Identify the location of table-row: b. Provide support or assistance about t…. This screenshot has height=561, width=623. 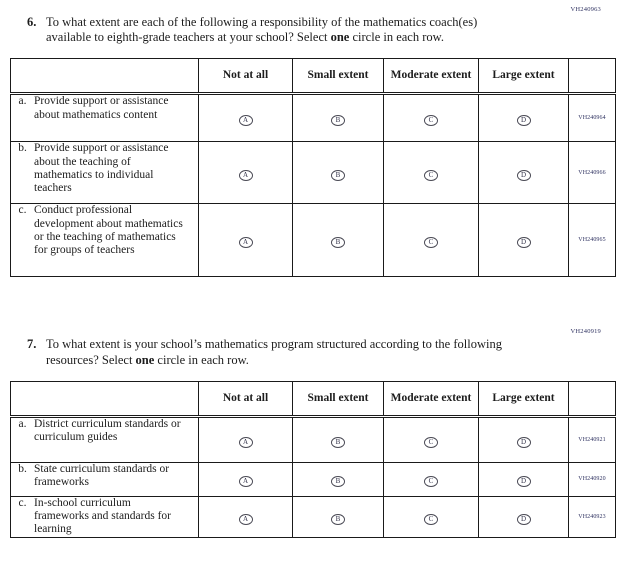
(313, 173).